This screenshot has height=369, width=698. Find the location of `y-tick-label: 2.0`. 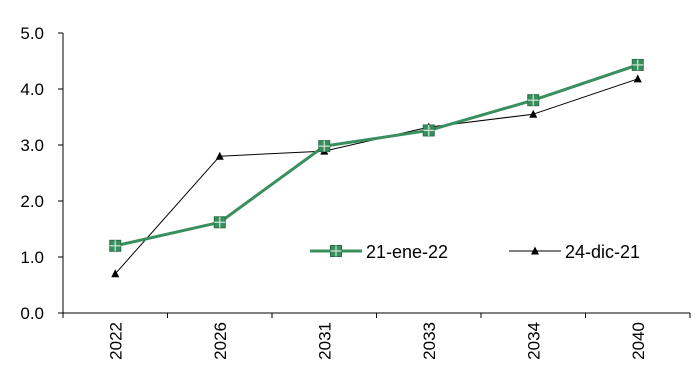

y-tick-label: 2.0 is located at coordinates (32, 201).